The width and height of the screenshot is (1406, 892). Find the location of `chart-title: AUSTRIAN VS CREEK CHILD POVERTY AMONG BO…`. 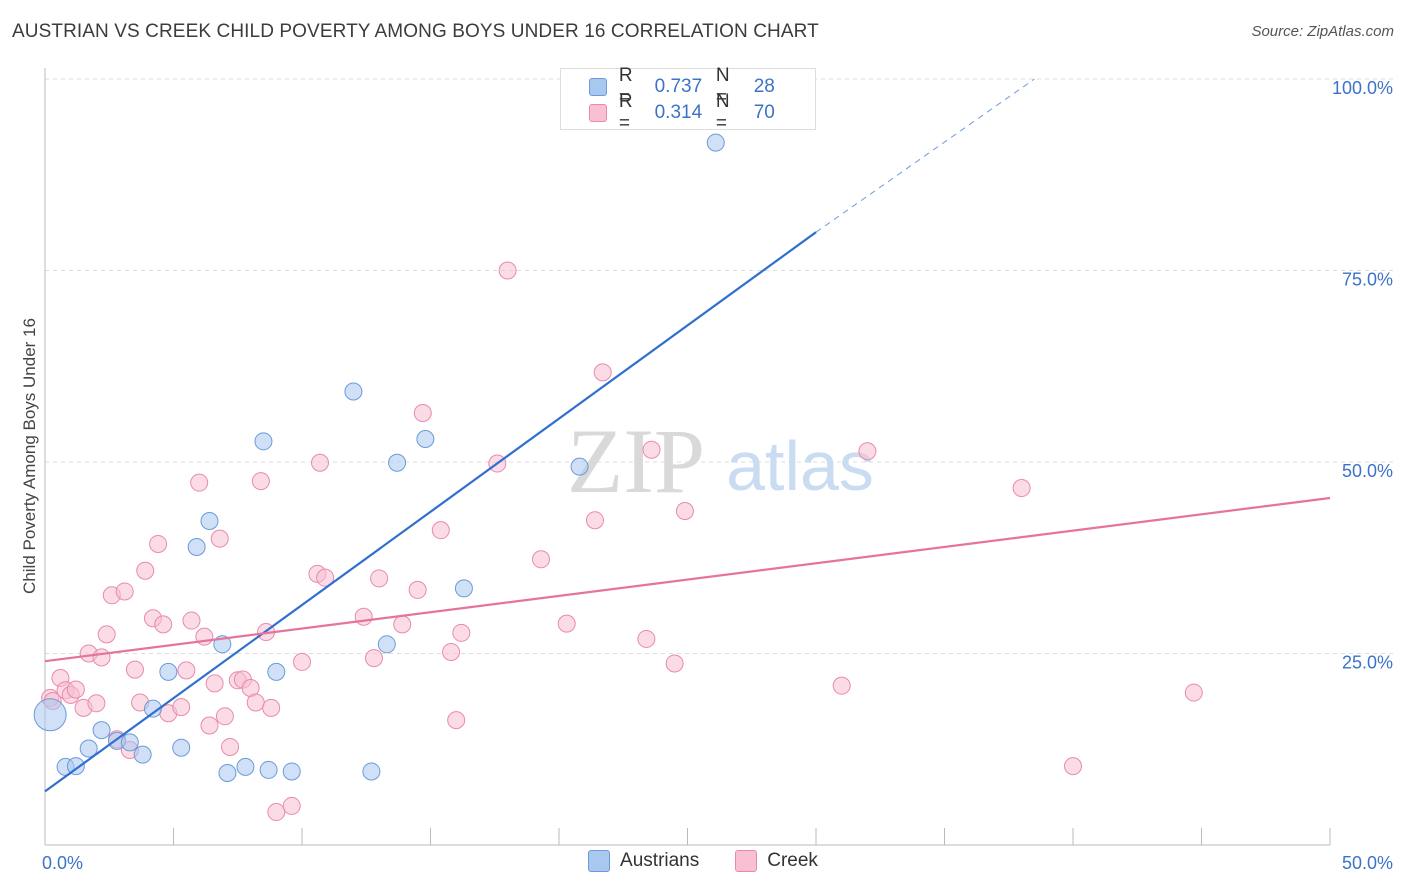

chart-title: AUSTRIAN VS CREEK CHILD POVERTY AMONG BO… is located at coordinates (415, 31).